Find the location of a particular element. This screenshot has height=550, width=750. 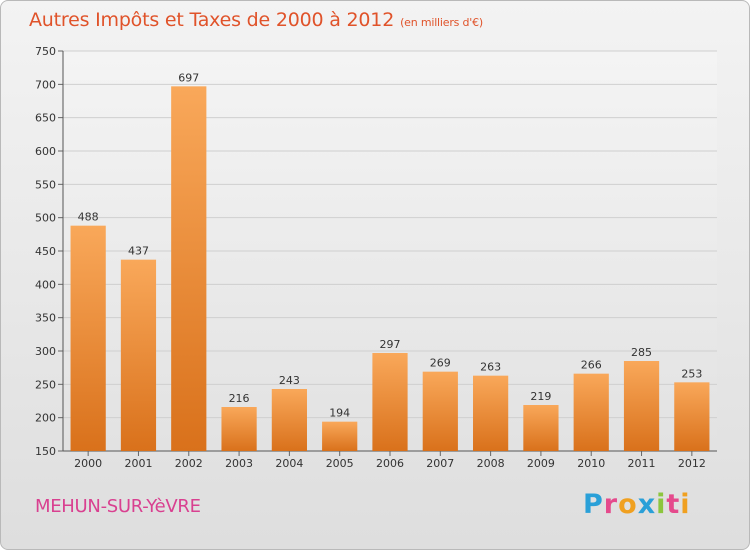

bar-2005 is located at coordinates (340, 436).